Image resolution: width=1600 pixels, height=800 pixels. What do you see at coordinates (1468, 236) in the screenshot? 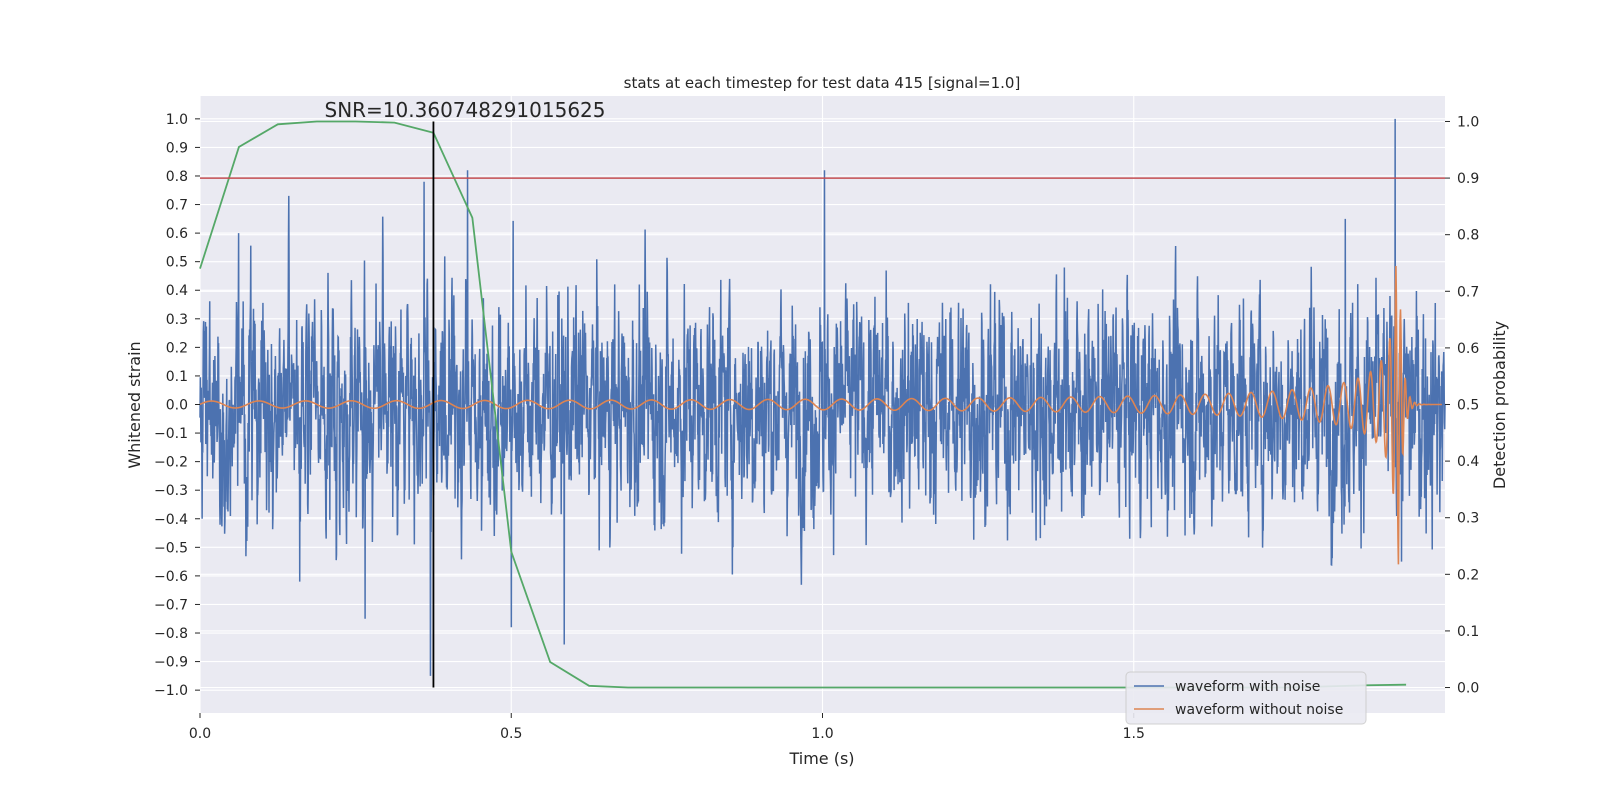
I see `y-right-tick-label: 0.8` at bounding box center [1468, 236].